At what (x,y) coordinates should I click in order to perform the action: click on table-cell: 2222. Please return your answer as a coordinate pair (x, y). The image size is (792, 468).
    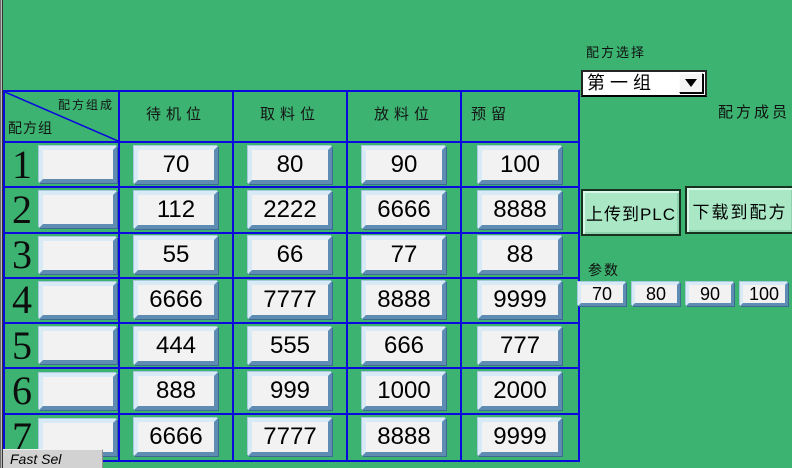
    Looking at the image, I should click on (291, 211).